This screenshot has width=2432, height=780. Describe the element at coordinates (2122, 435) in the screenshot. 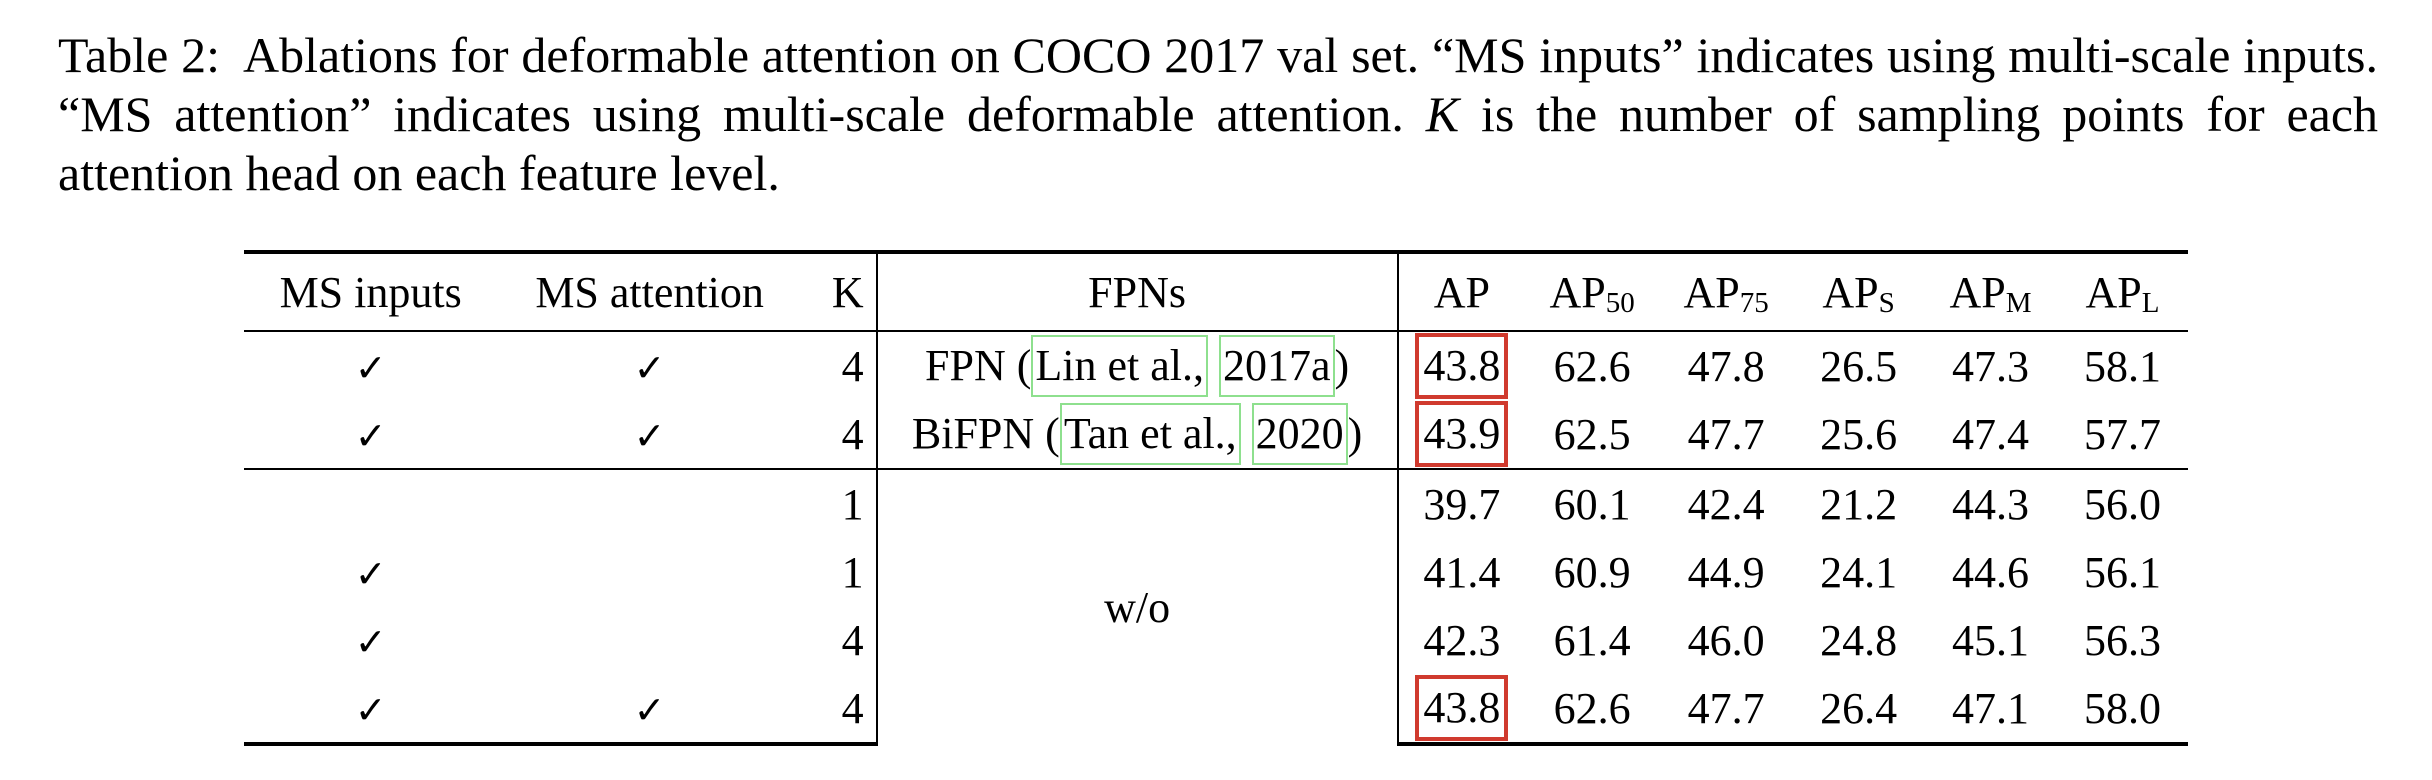

I see `apl-cell: 57.7` at that location.